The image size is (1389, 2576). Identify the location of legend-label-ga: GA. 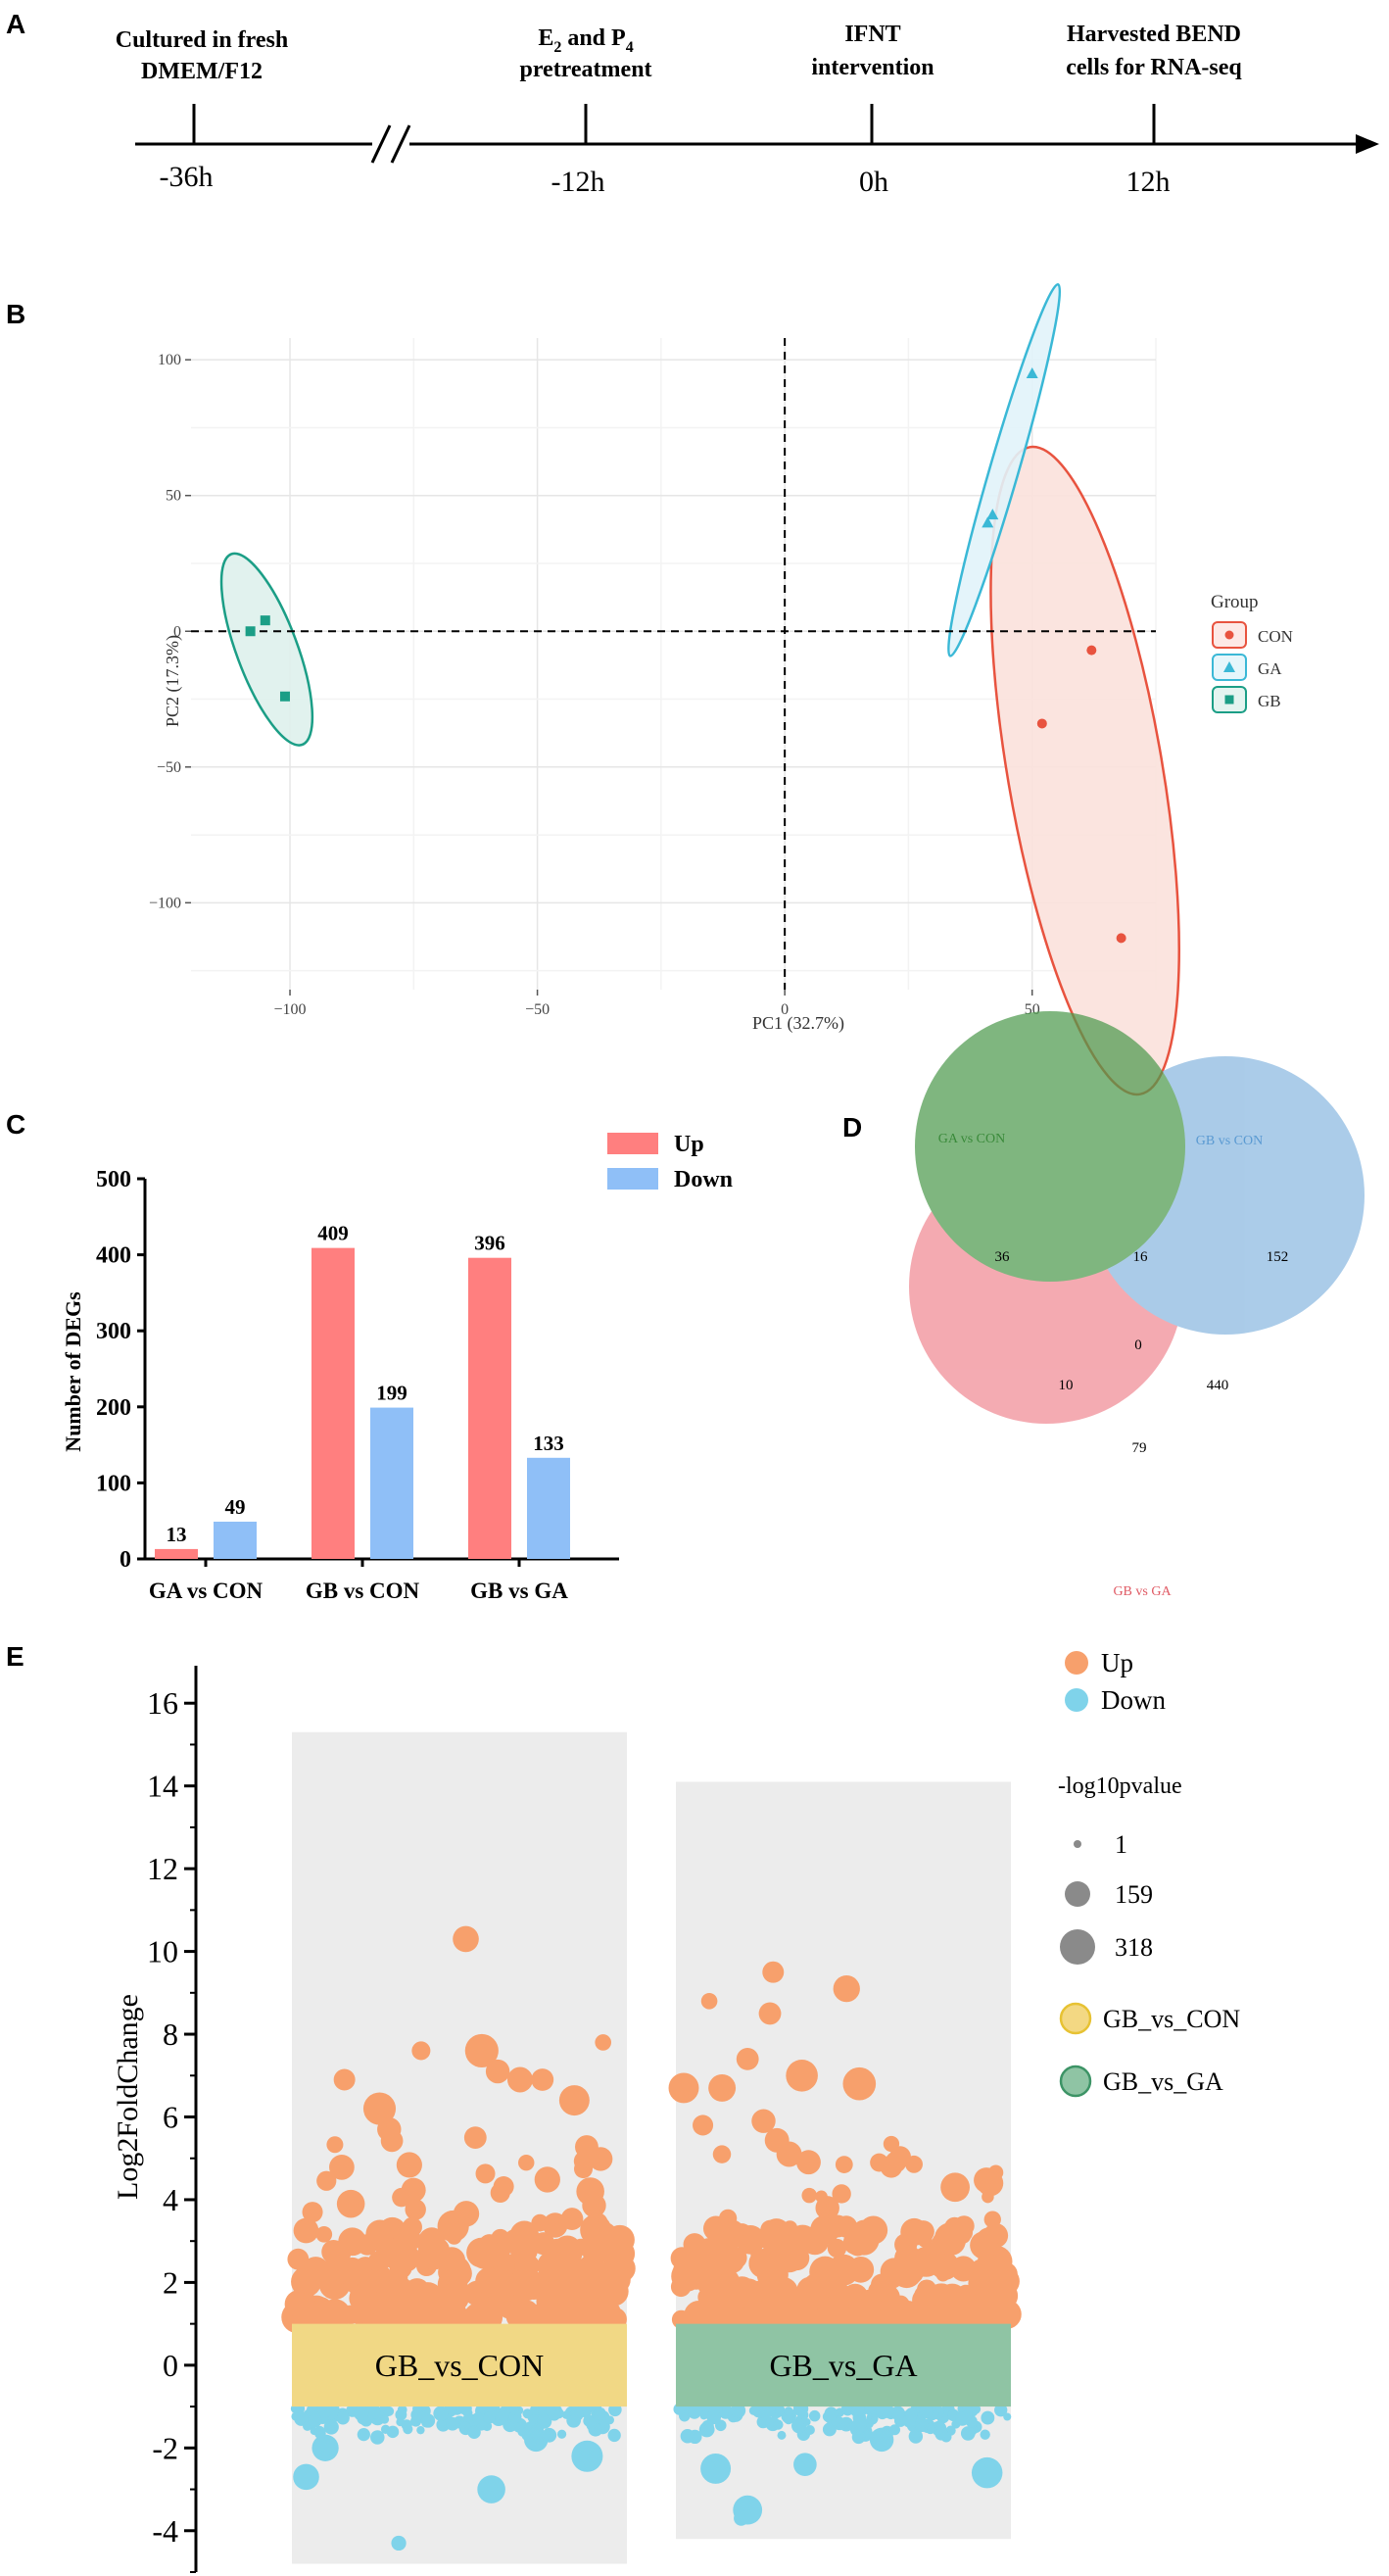
(1270, 668).